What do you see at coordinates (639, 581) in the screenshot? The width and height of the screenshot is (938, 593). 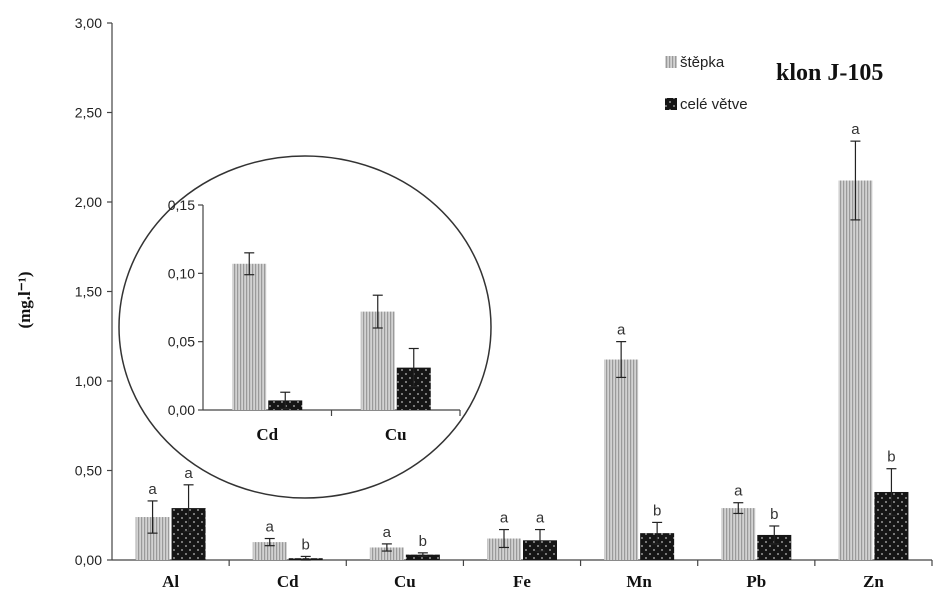 I see `x-category-label: Mn` at bounding box center [639, 581].